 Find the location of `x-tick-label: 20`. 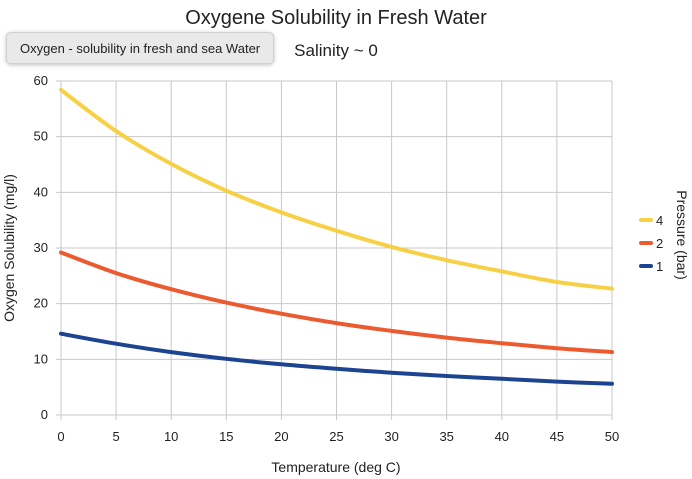

x-tick-label: 20 is located at coordinates (281, 436).